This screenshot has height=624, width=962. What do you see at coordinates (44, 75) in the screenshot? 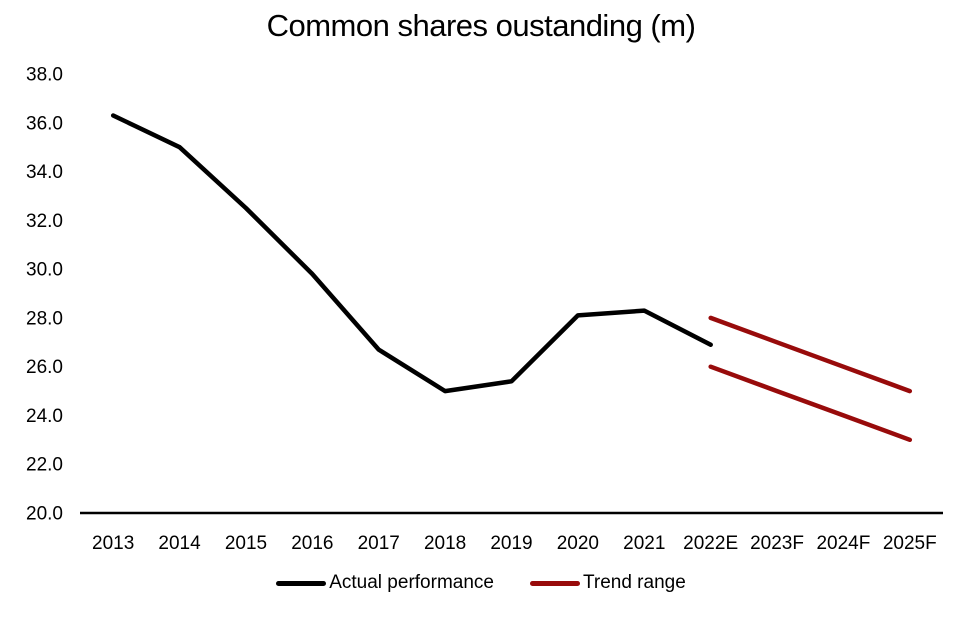
I see `y-axis-label: 38.0` at bounding box center [44, 75].